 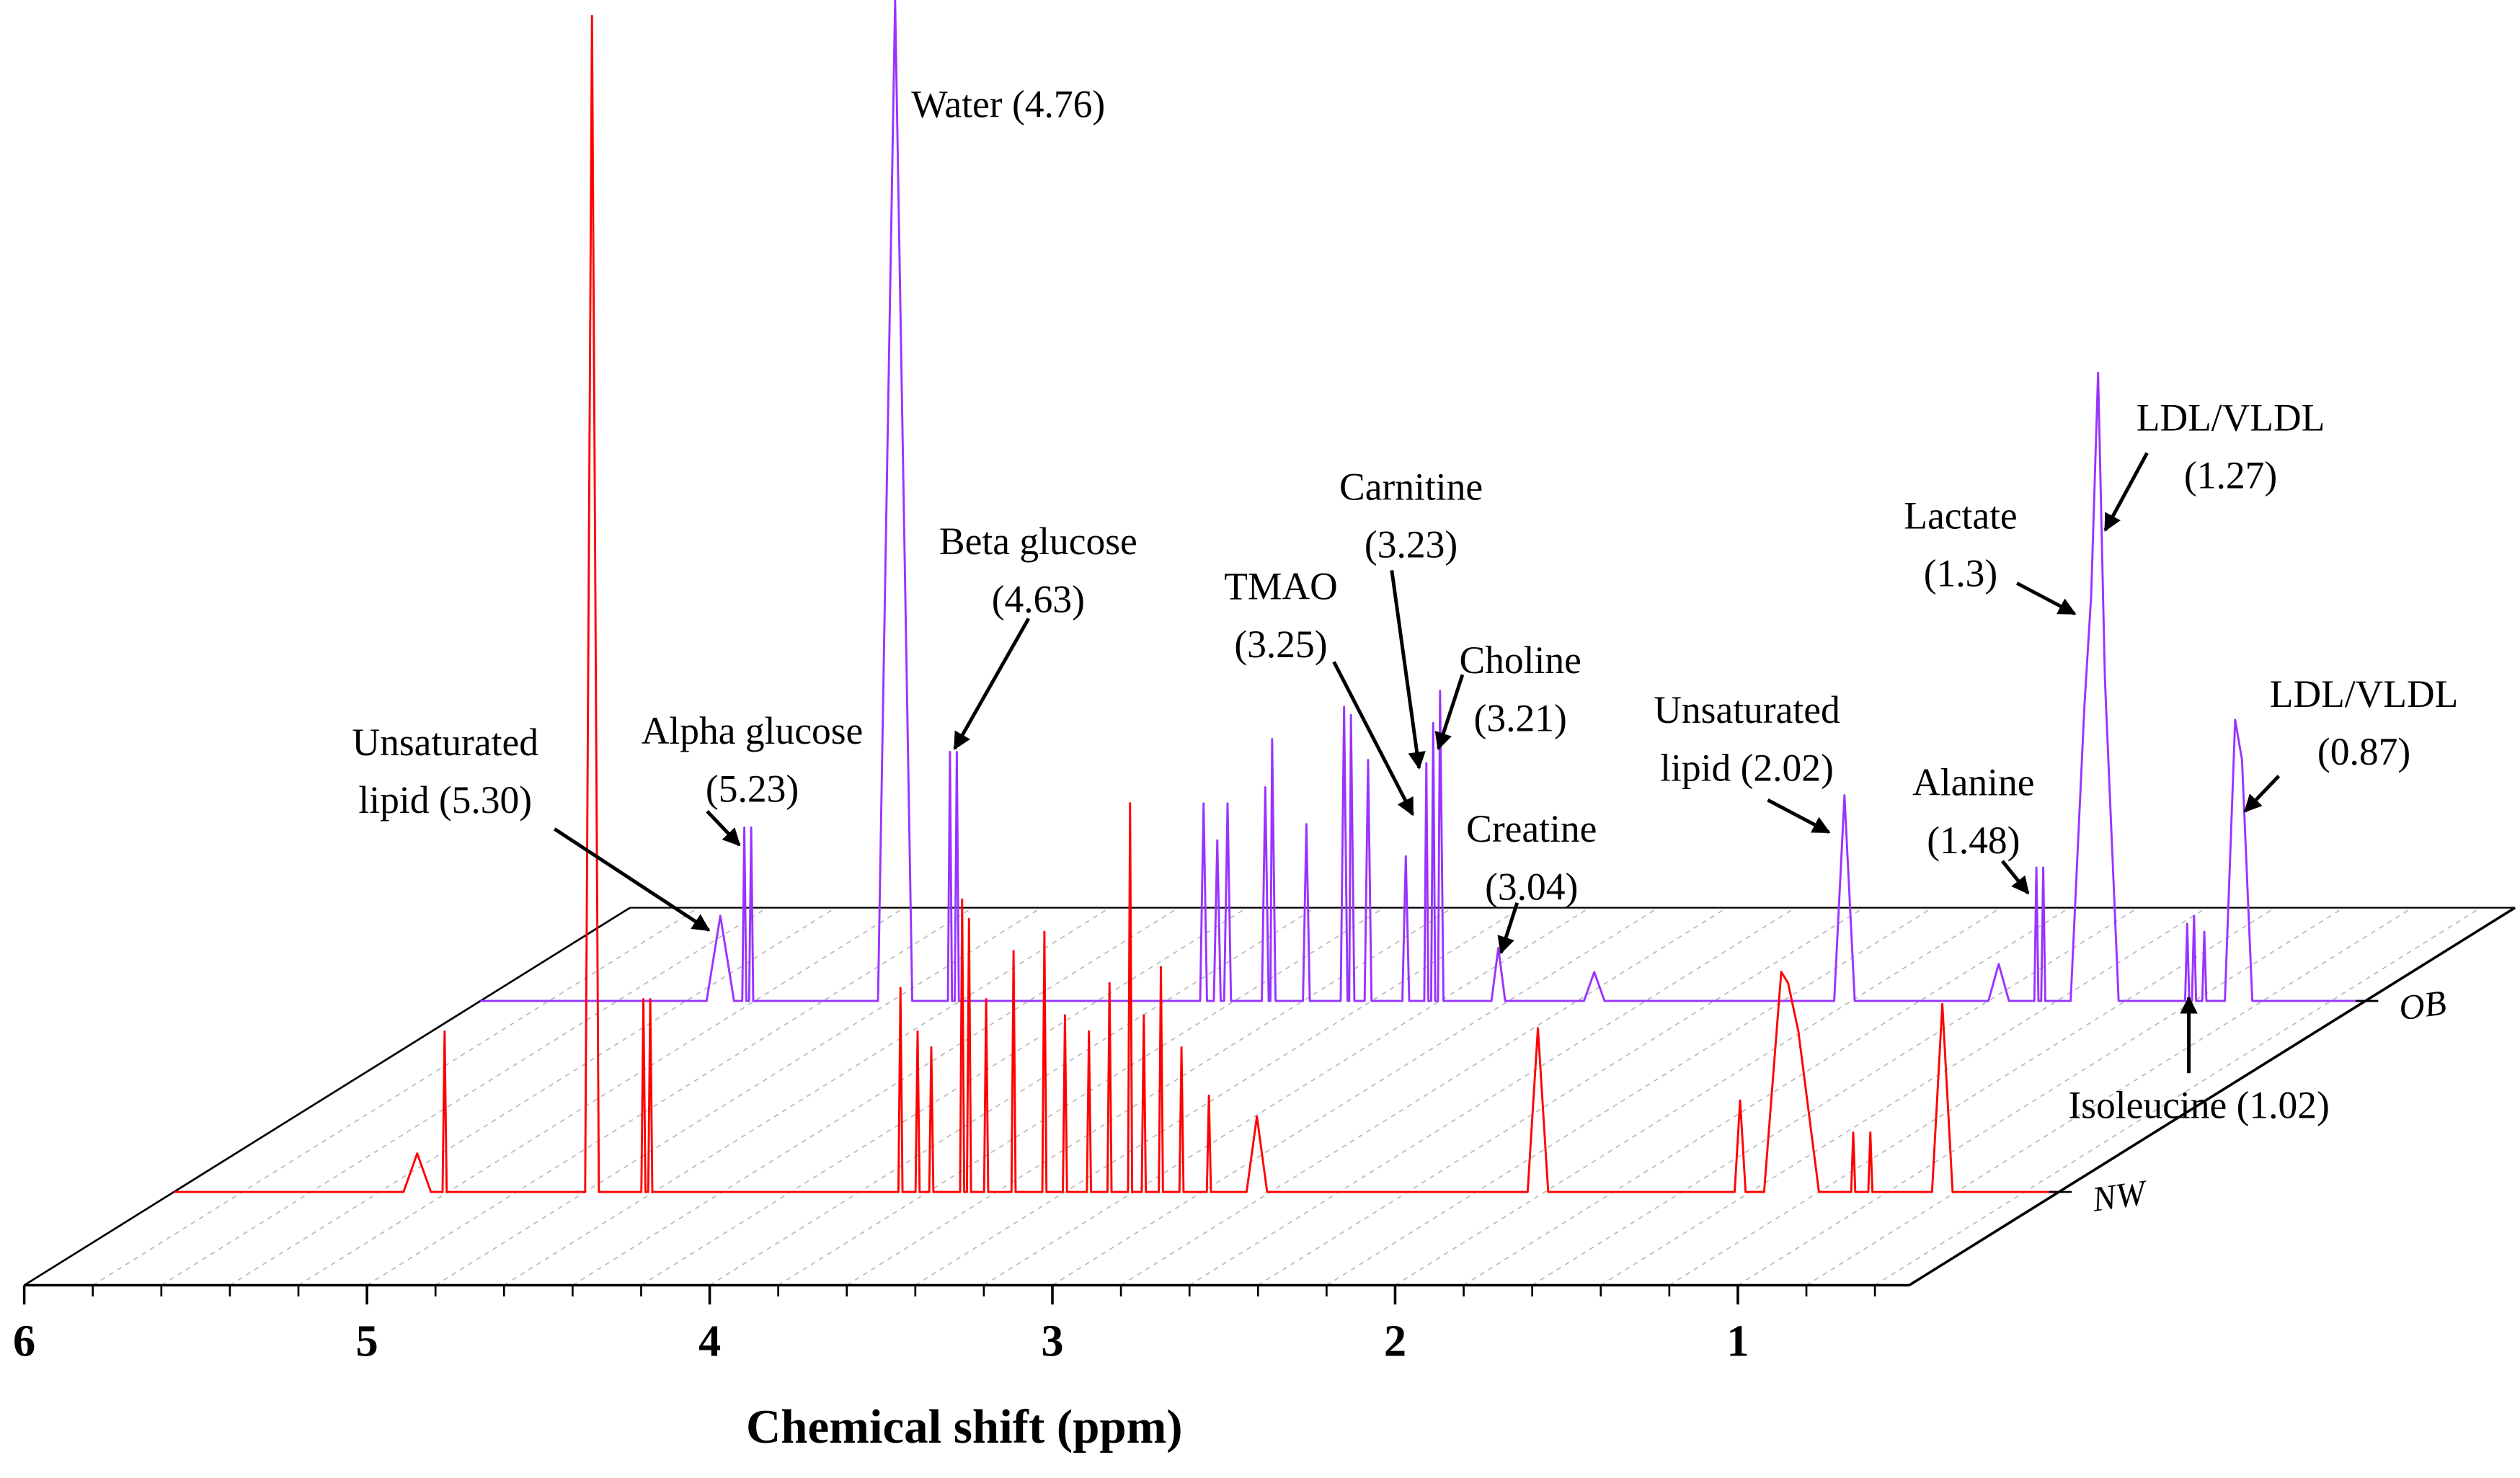 I want to click on x-axis: 6 5 4 3 2 1, so click(x=961, y=1324).